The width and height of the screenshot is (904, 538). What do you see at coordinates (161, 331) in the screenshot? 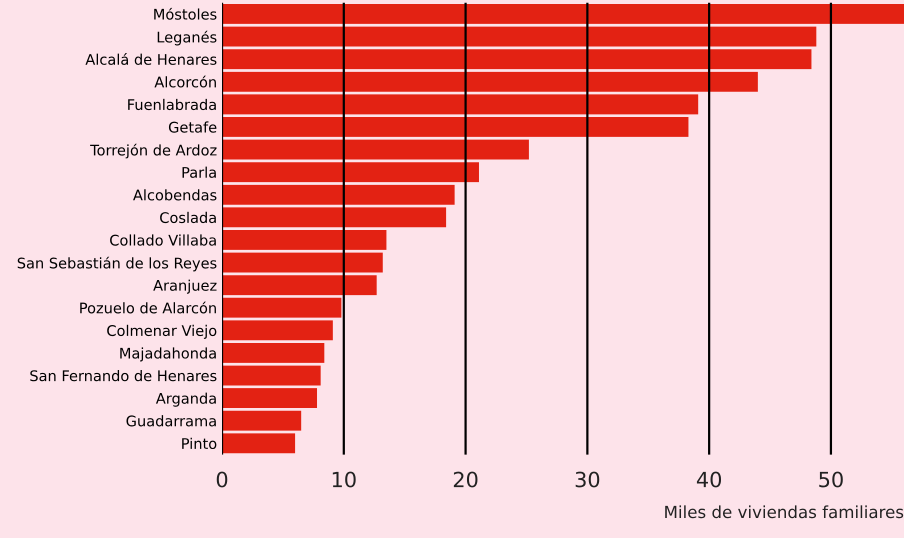
I see `y-tick-label: Colmenar Viejo` at bounding box center [161, 331].